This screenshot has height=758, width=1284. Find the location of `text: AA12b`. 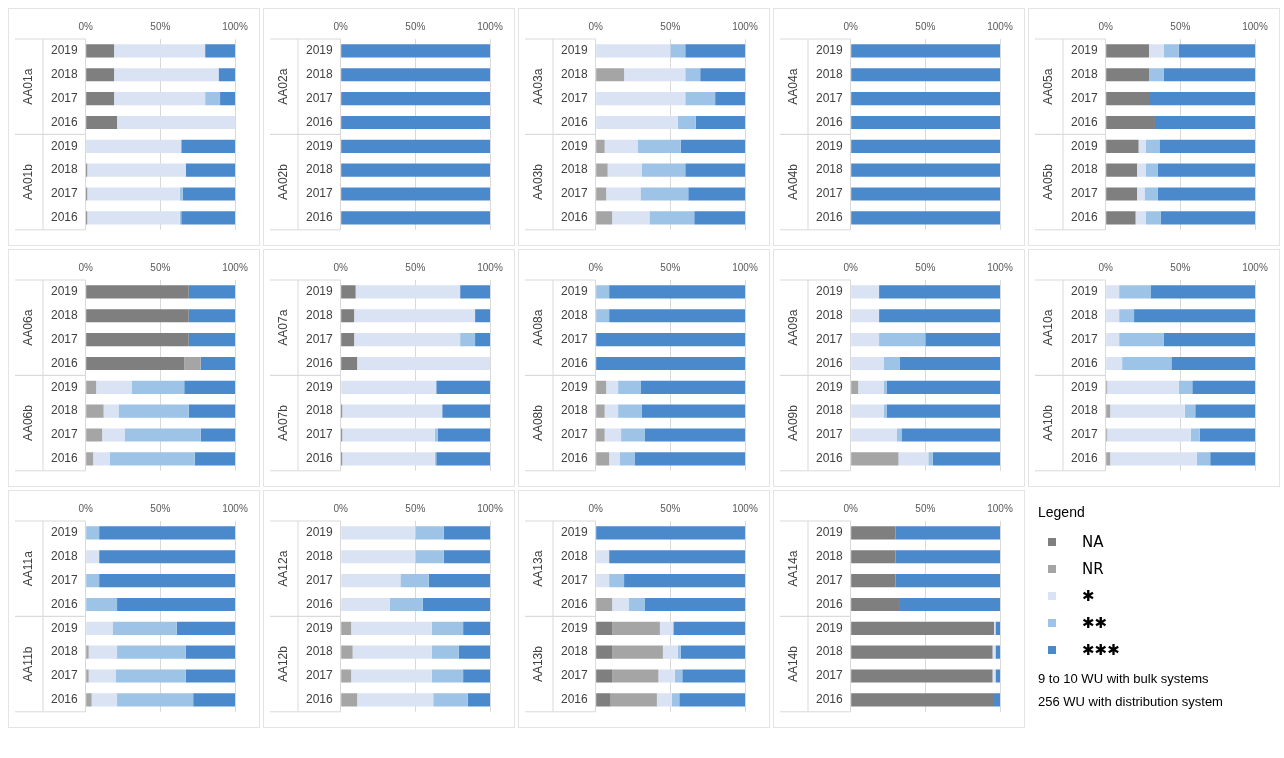

text: AA12b is located at coordinates (283, 664).